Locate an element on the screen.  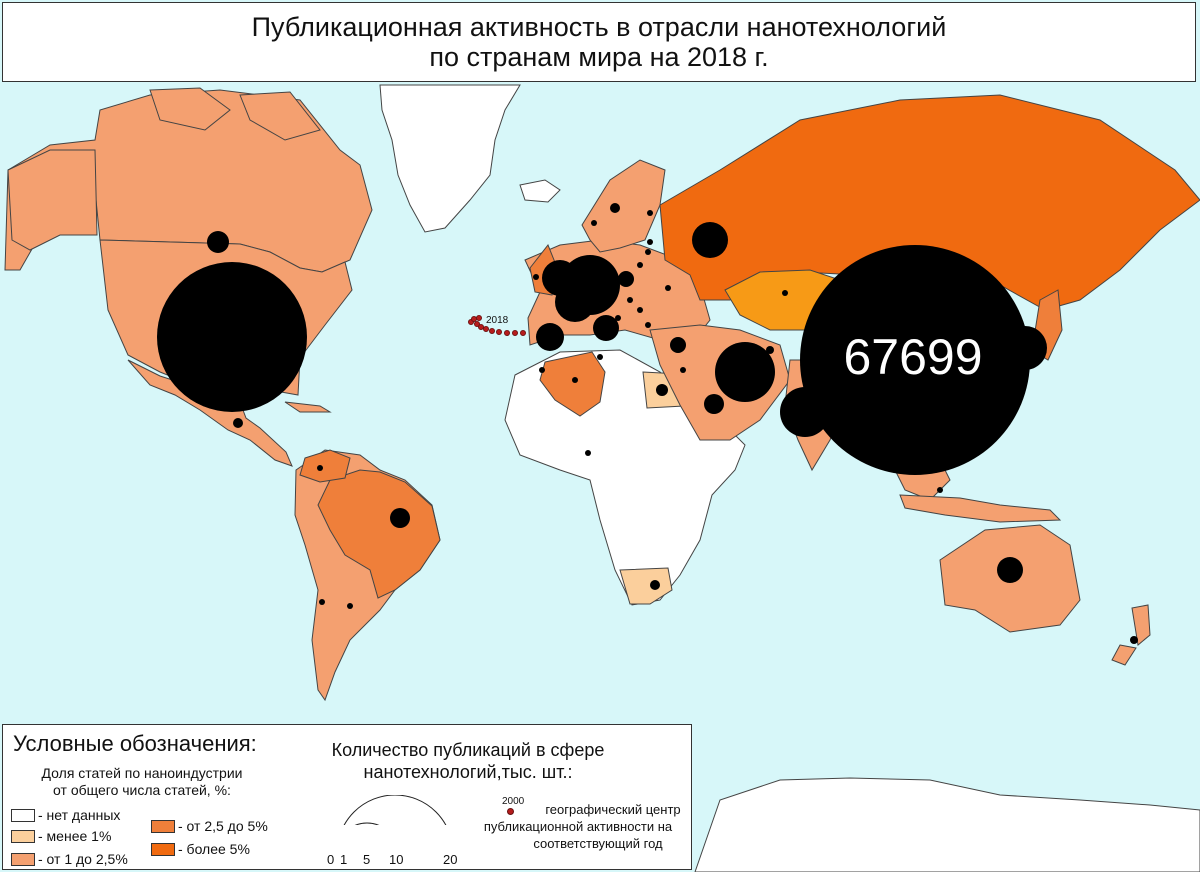
title-line-2: по странам мира на 2018 г. is located at coordinates (599, 57).